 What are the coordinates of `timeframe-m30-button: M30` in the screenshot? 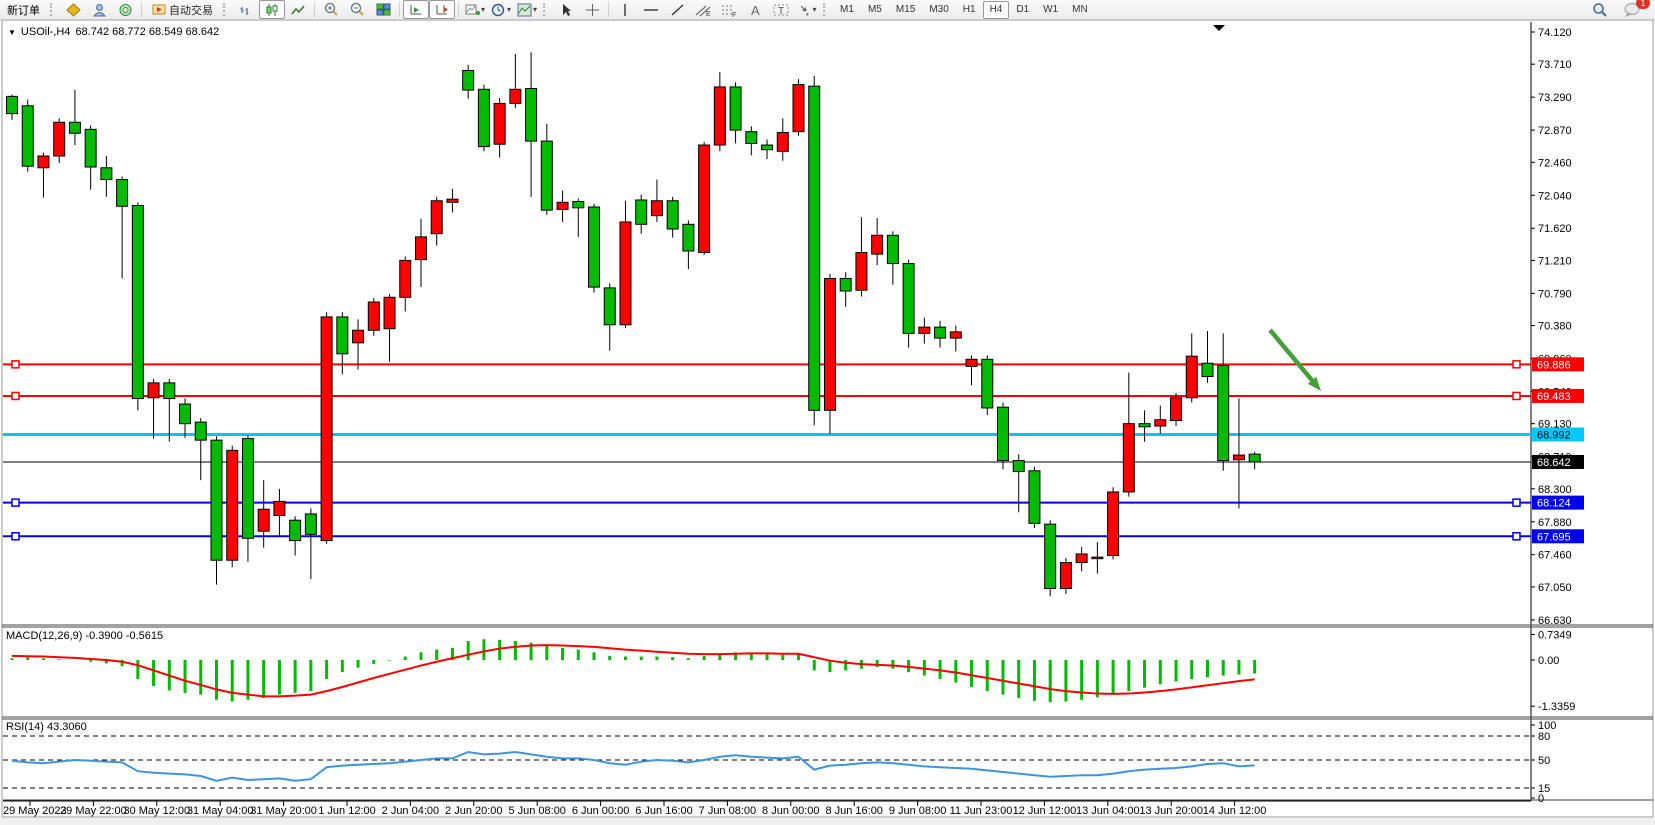 It's located at (939, 9).